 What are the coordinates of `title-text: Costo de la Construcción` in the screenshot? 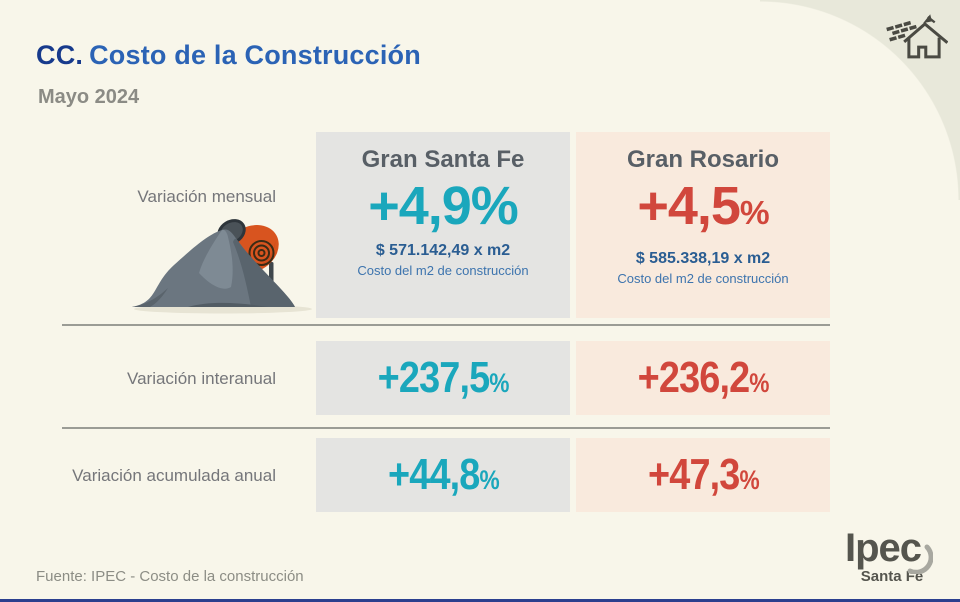 It's located at (255, 55).